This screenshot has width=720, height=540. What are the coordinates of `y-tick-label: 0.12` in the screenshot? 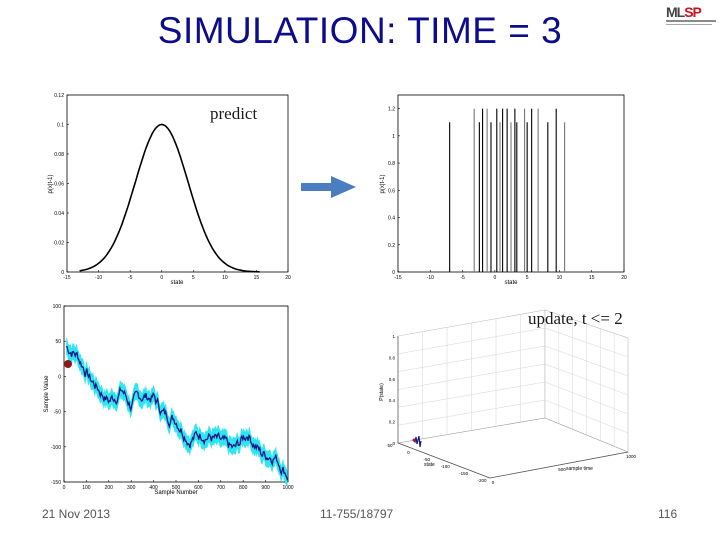 It's located at (59, 96).